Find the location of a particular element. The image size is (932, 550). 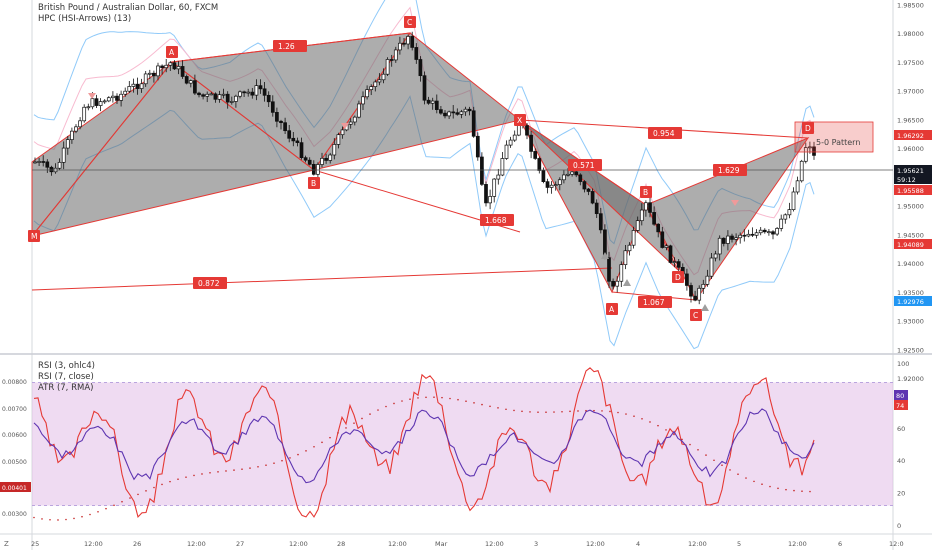

rsi-tag-bg is located at coordinates (901, 405).